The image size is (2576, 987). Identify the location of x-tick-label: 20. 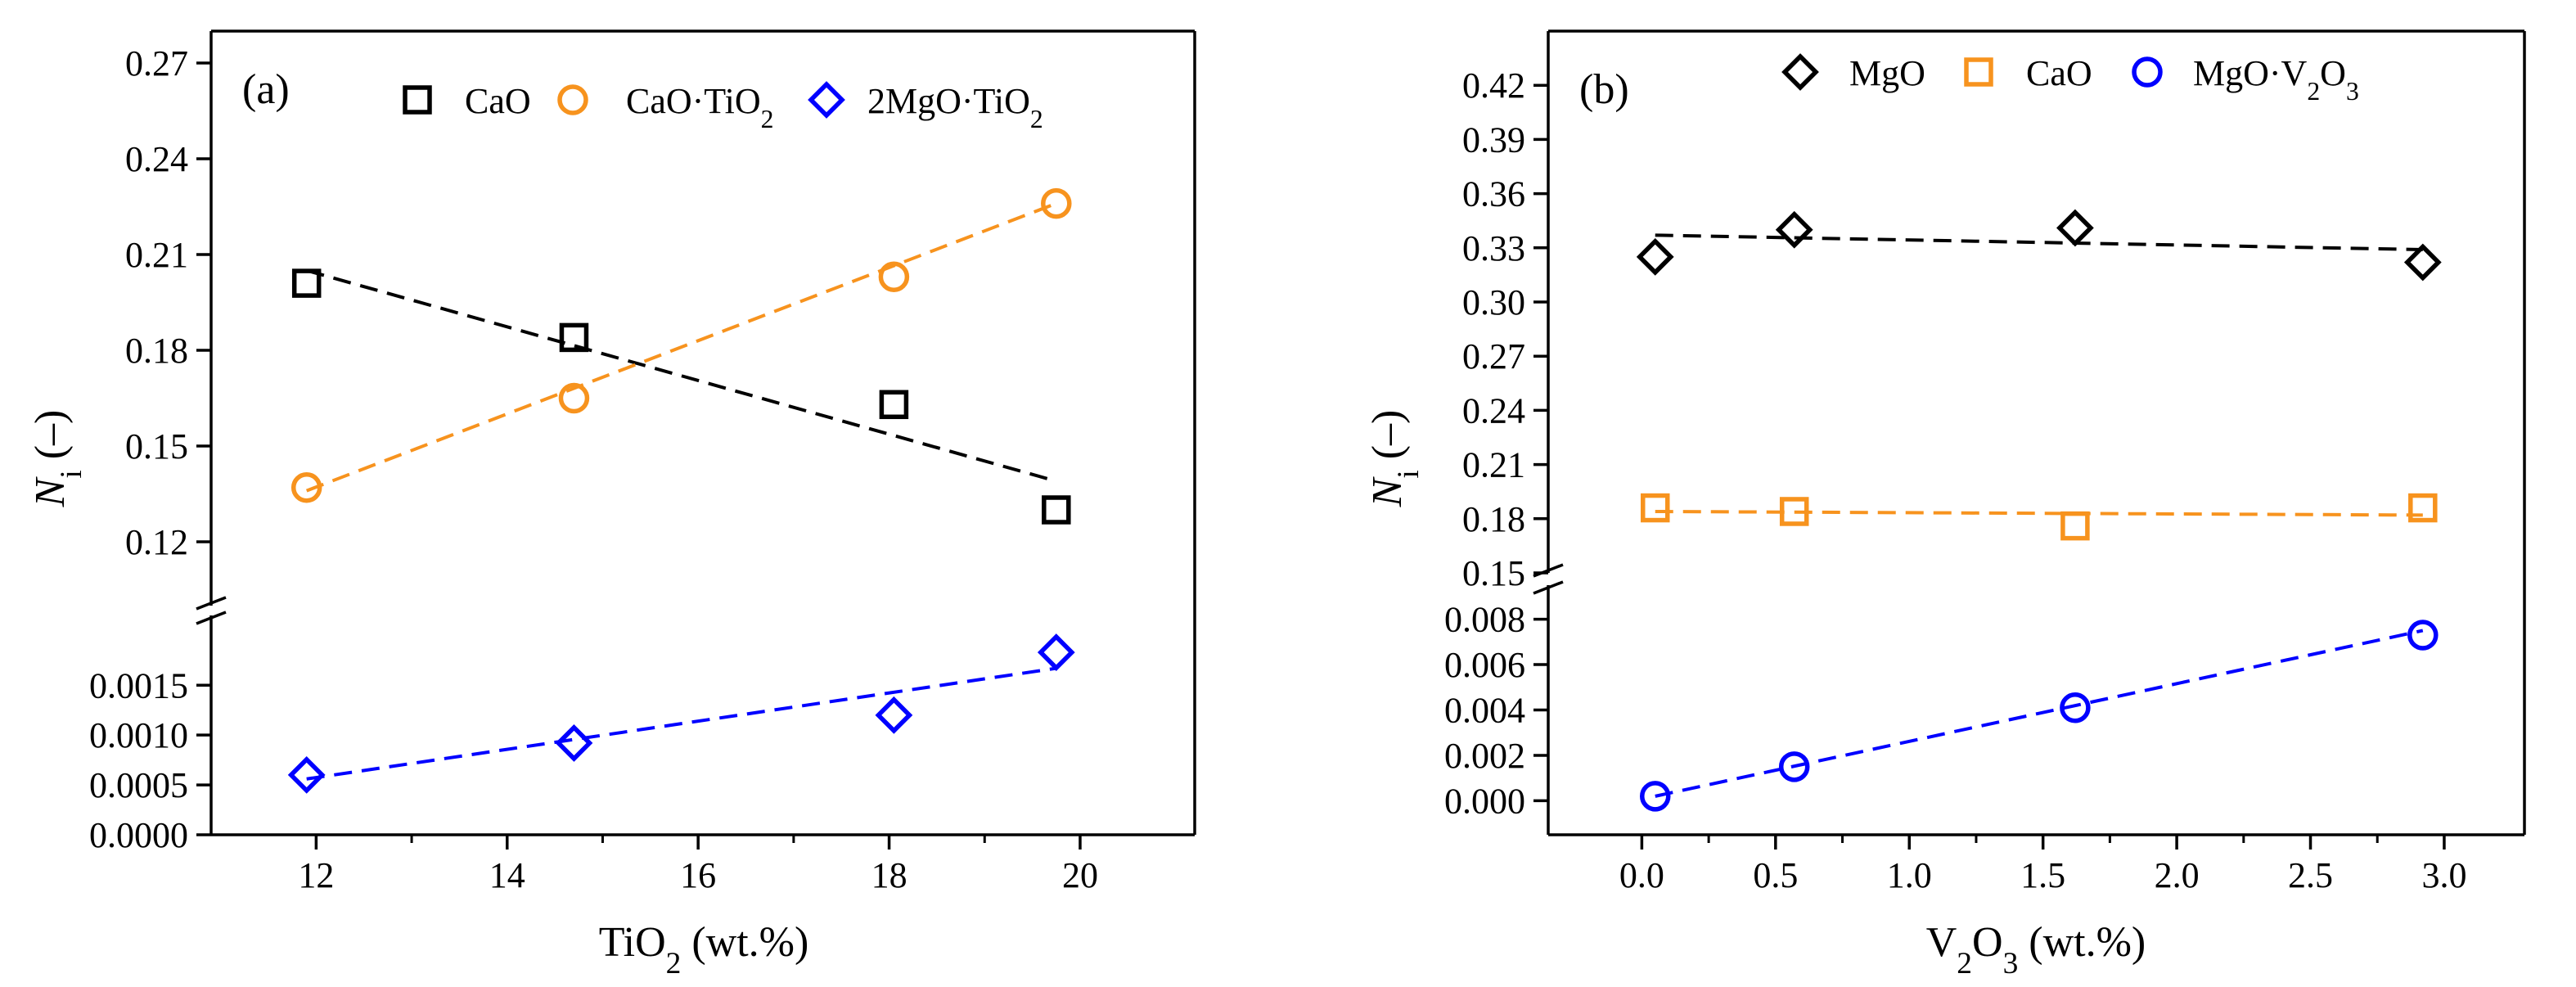
(1080, 875).